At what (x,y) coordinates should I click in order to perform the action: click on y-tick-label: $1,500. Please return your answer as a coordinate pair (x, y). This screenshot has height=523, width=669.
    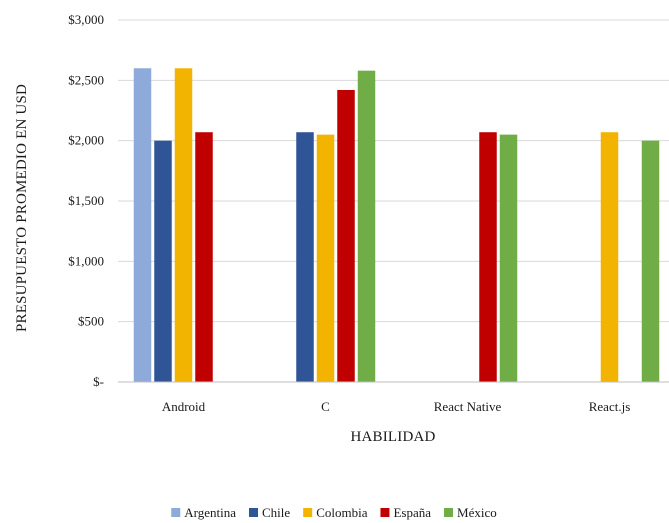
    Looking at the image, I should click on (86, 200).